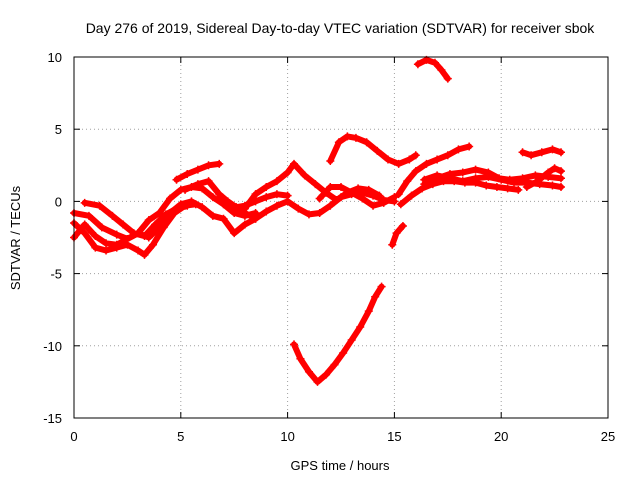 The height and width of the screenshot is (480, 640). Describe the element at coordinates (52, 418) in the screenshot. I see `y-tick-label: -15` at that location.